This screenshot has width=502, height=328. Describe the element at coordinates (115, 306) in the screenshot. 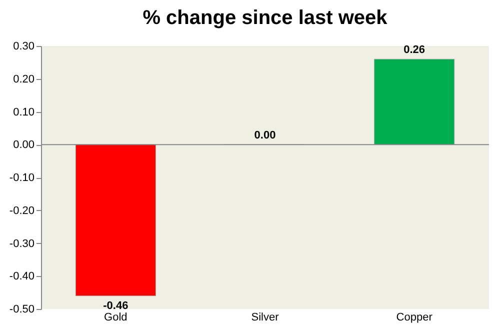

I see `data-label: -0.46` at that location.